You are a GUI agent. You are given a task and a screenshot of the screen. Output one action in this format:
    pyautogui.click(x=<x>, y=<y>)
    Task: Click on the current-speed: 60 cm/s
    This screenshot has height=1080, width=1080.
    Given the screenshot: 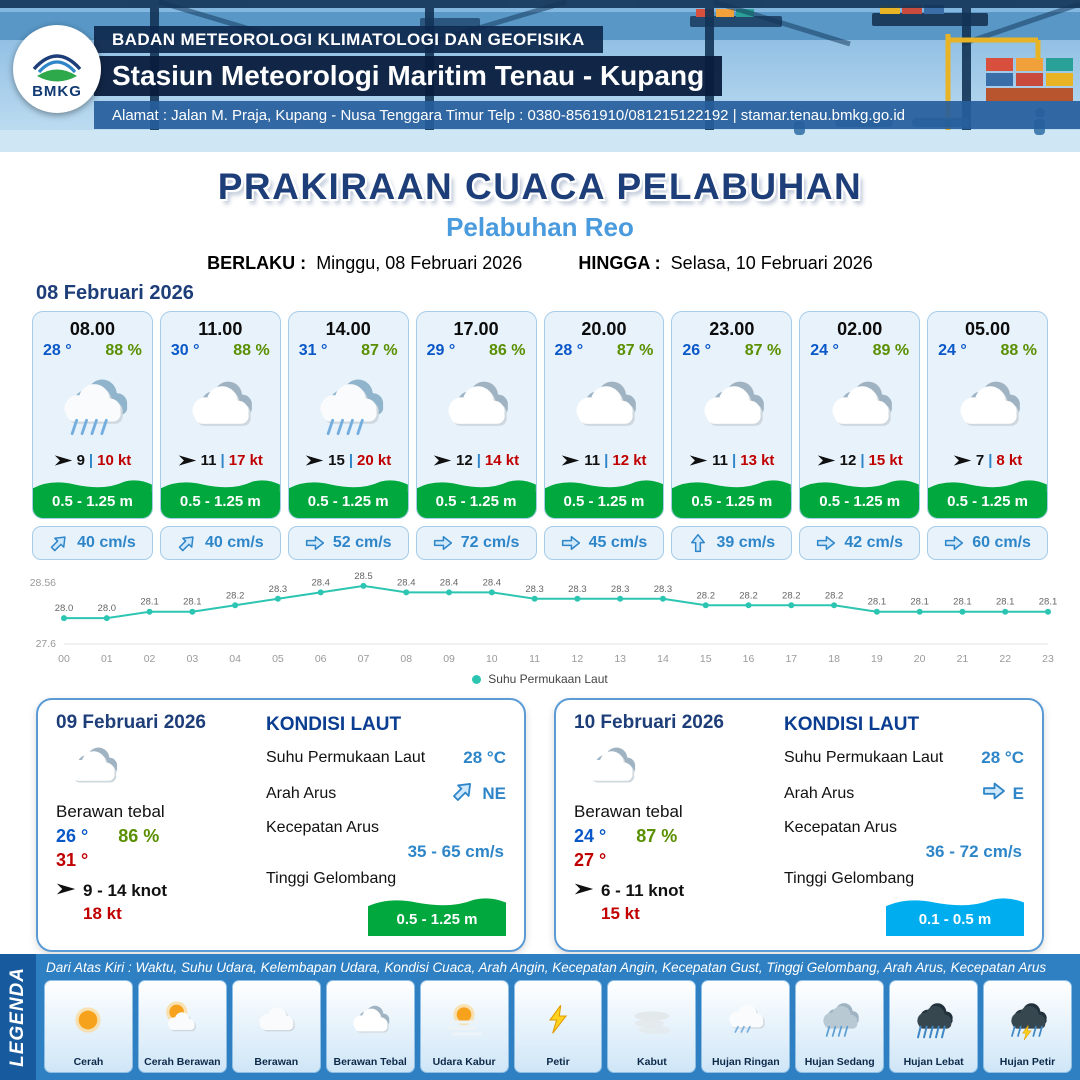 What is the action you would take?
    pyautogui.click(x=1001, y=542)
    